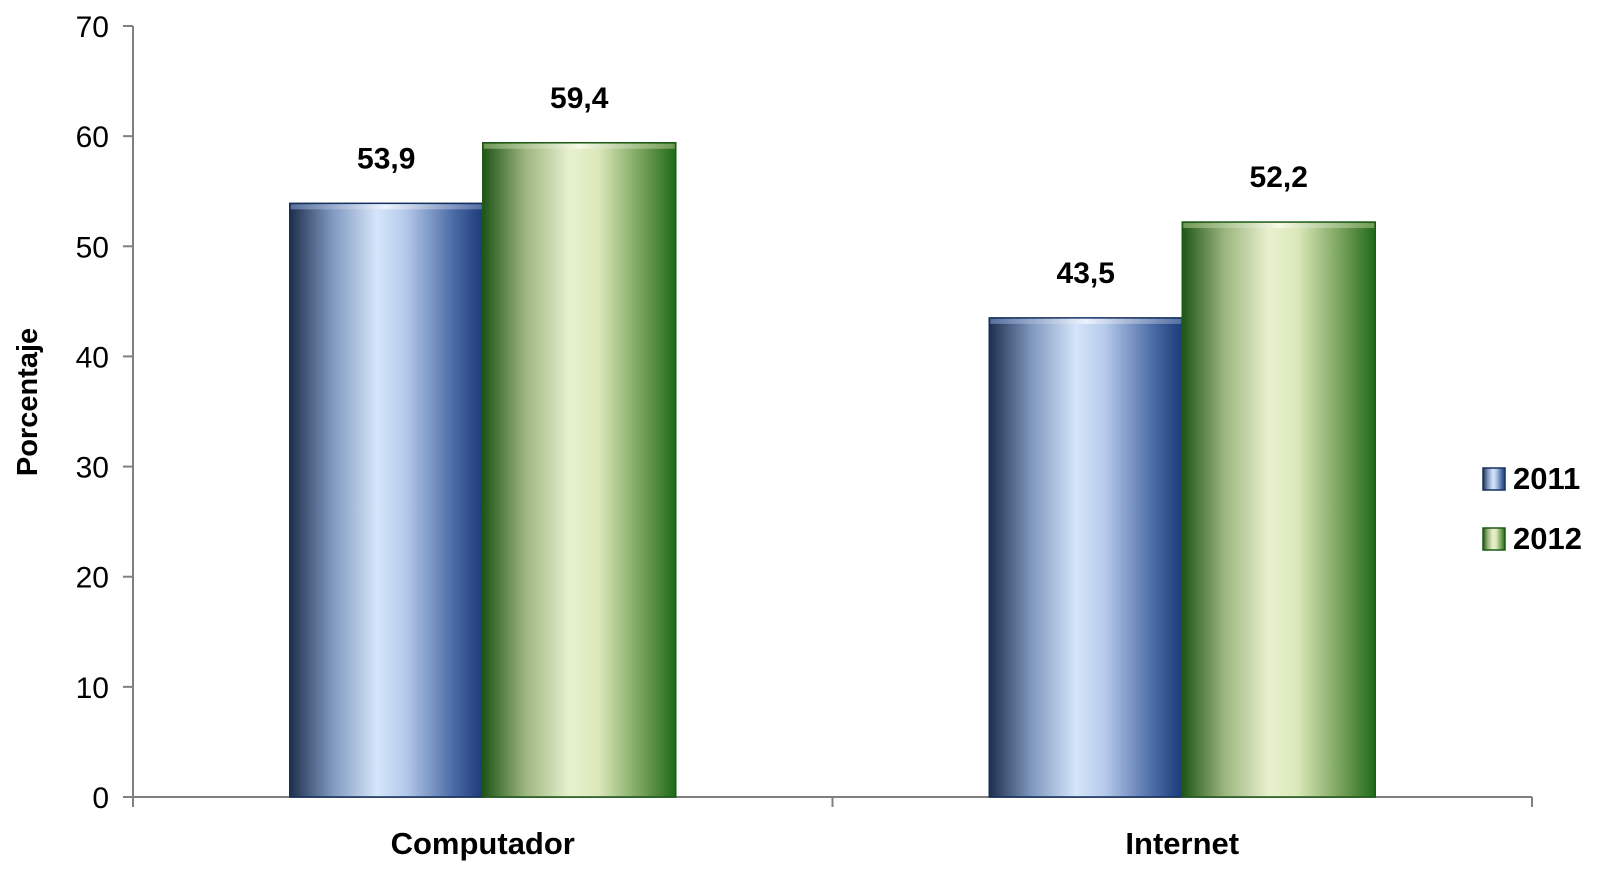  What do you see at coordinates (100, 798) in the screenshot?
I see `y-tick-label: 0` at bounding box center [100, 798].